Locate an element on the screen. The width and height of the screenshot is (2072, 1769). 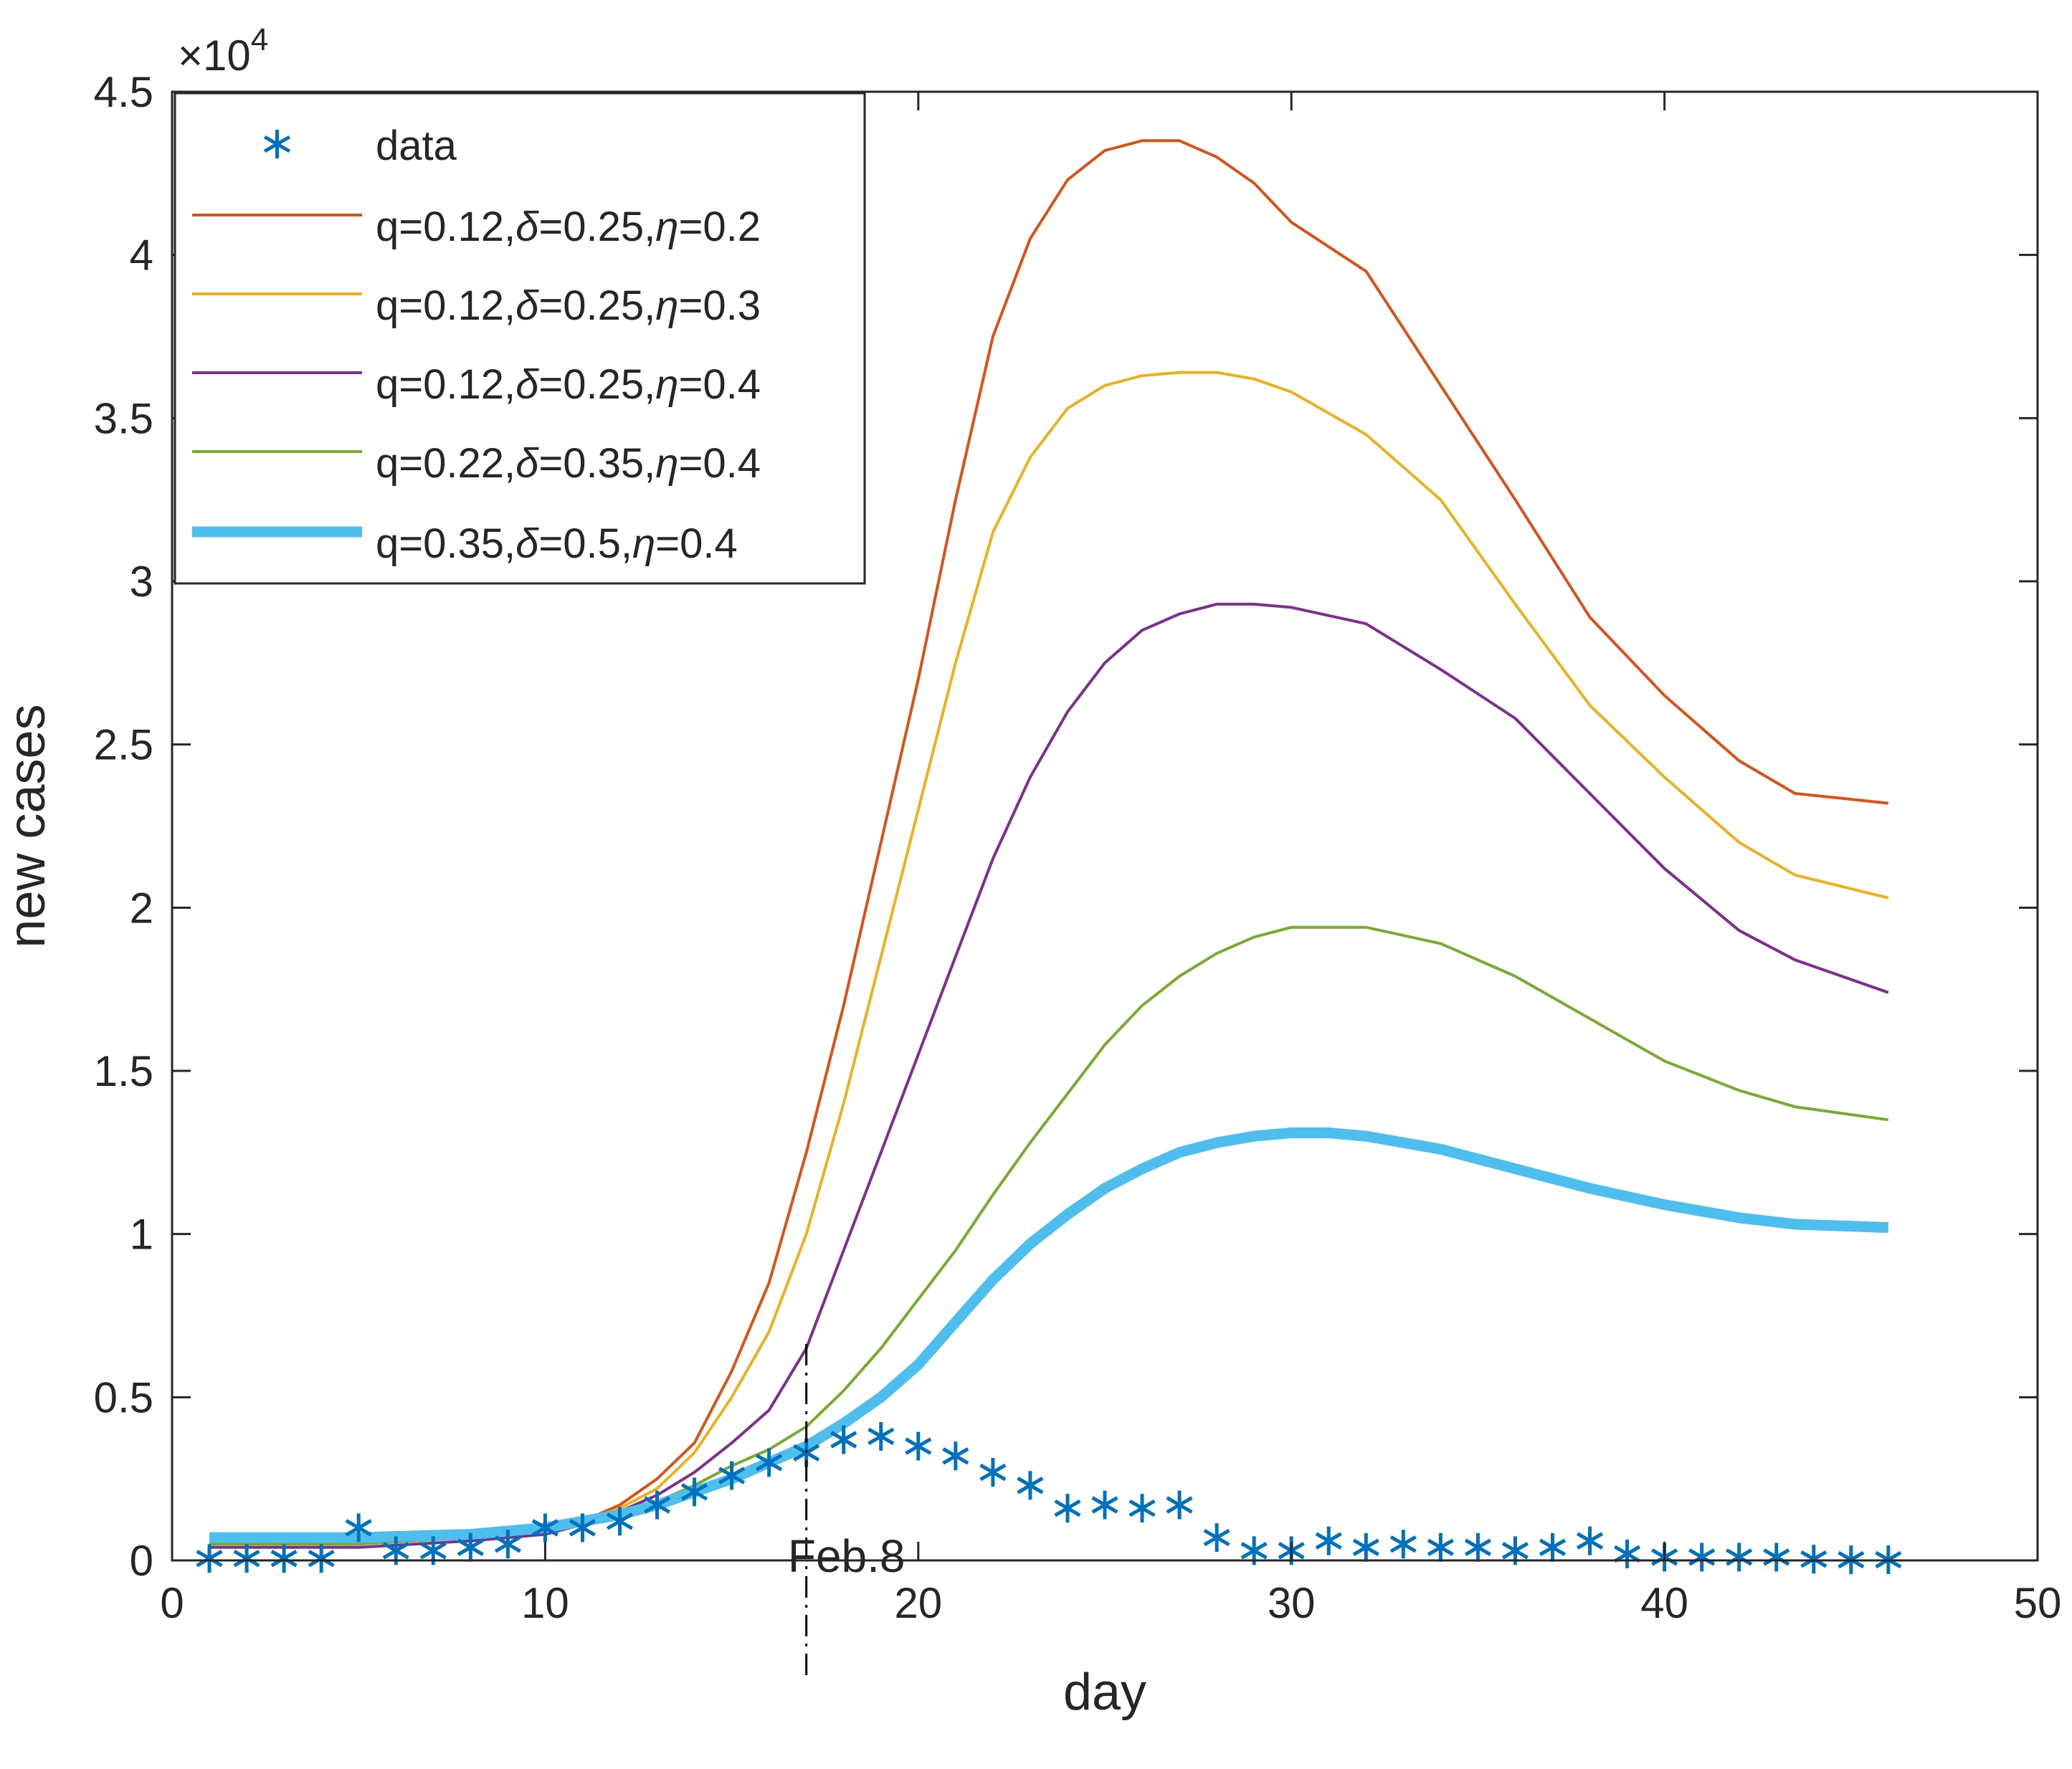
x-tick-label: 20 is located at coordinates (918, 1603).